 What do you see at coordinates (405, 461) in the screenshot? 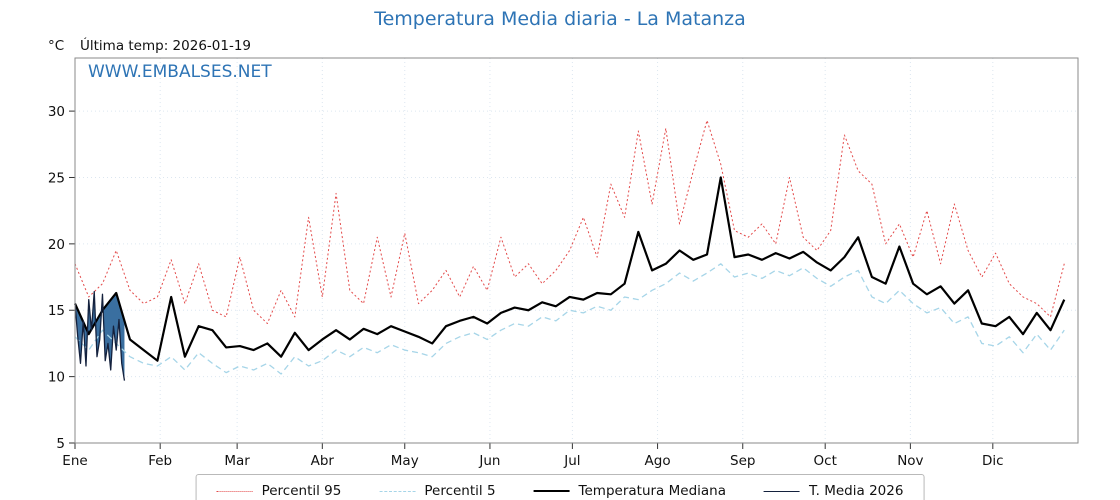
I see `x-tick-label: May` at bounding box center [405, 461].